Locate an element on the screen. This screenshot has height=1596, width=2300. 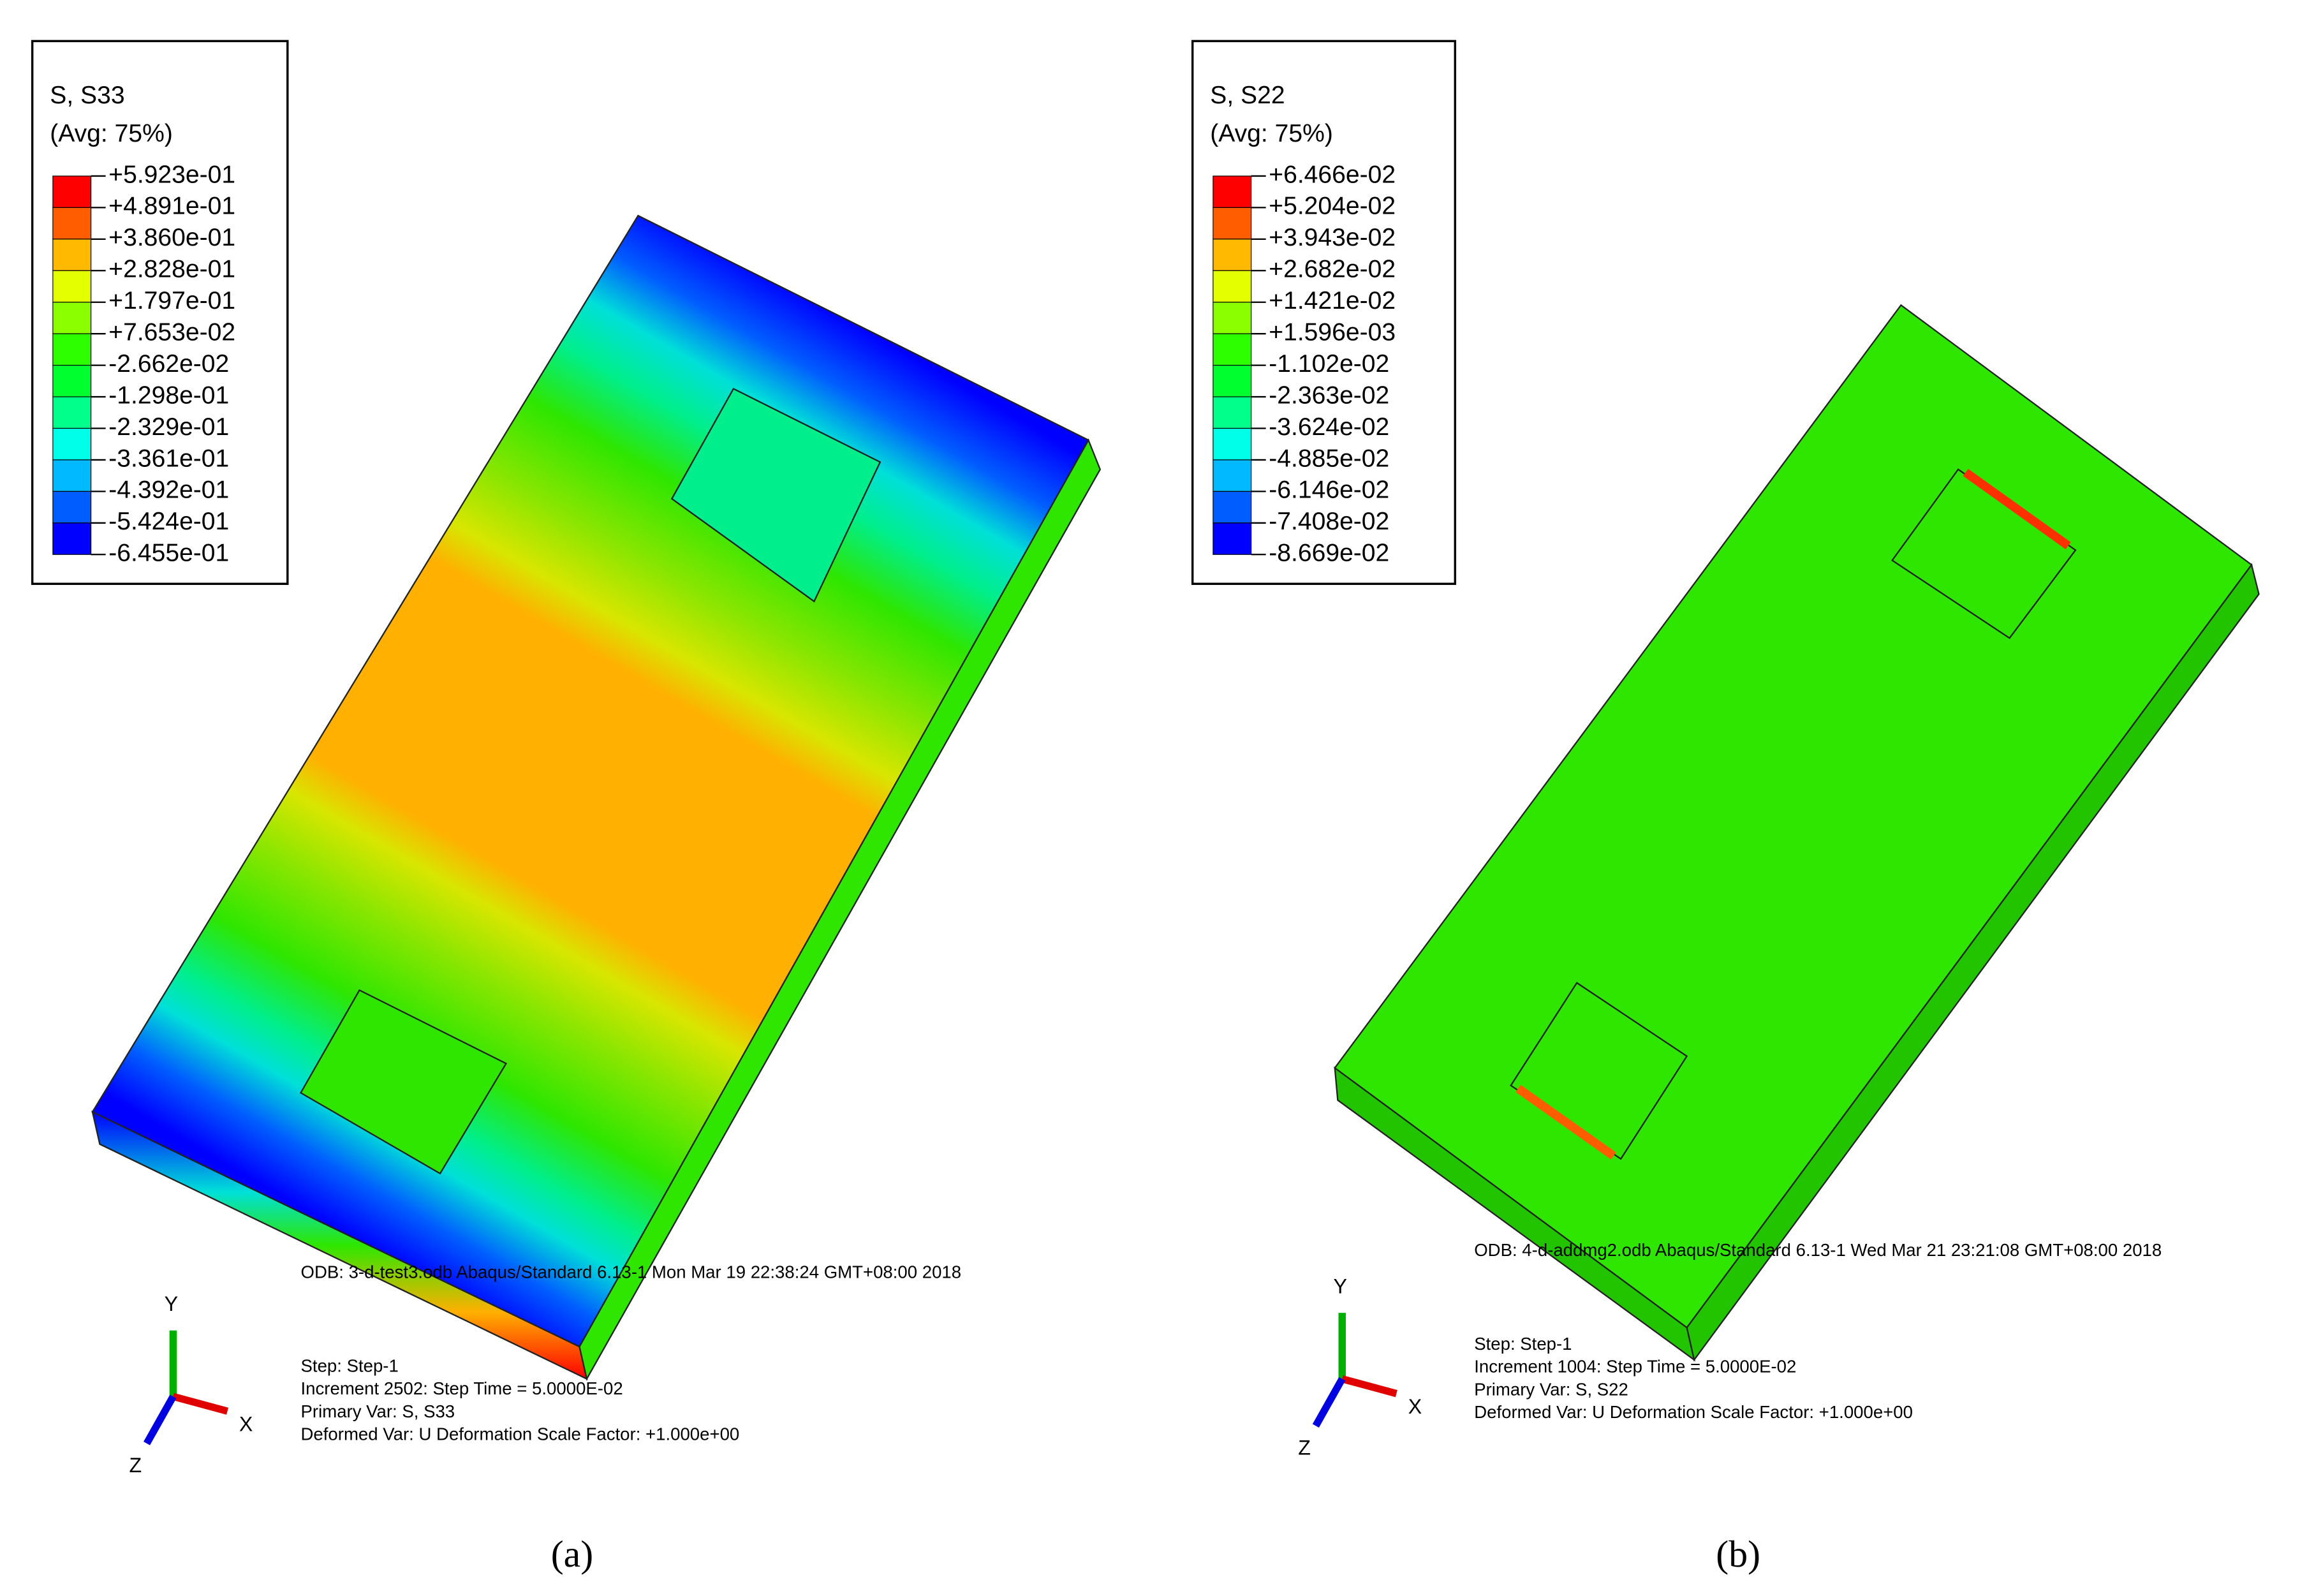
legend-label: +4.891e-01 is located at coordinates (171, 206).